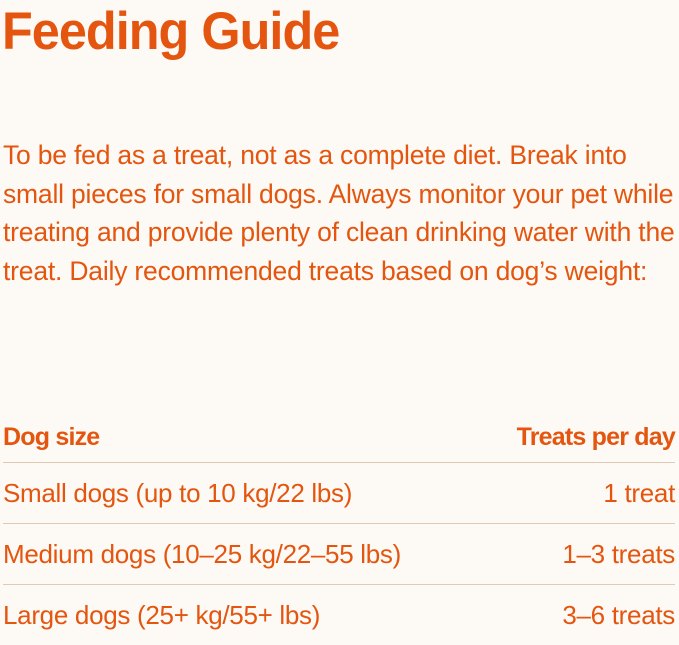  Describe the element at coordinates (339, 615) in the screenshot. I see `table-row: Large dogs (25+ kg/55+ lbs) 3–6 treats` at that location.